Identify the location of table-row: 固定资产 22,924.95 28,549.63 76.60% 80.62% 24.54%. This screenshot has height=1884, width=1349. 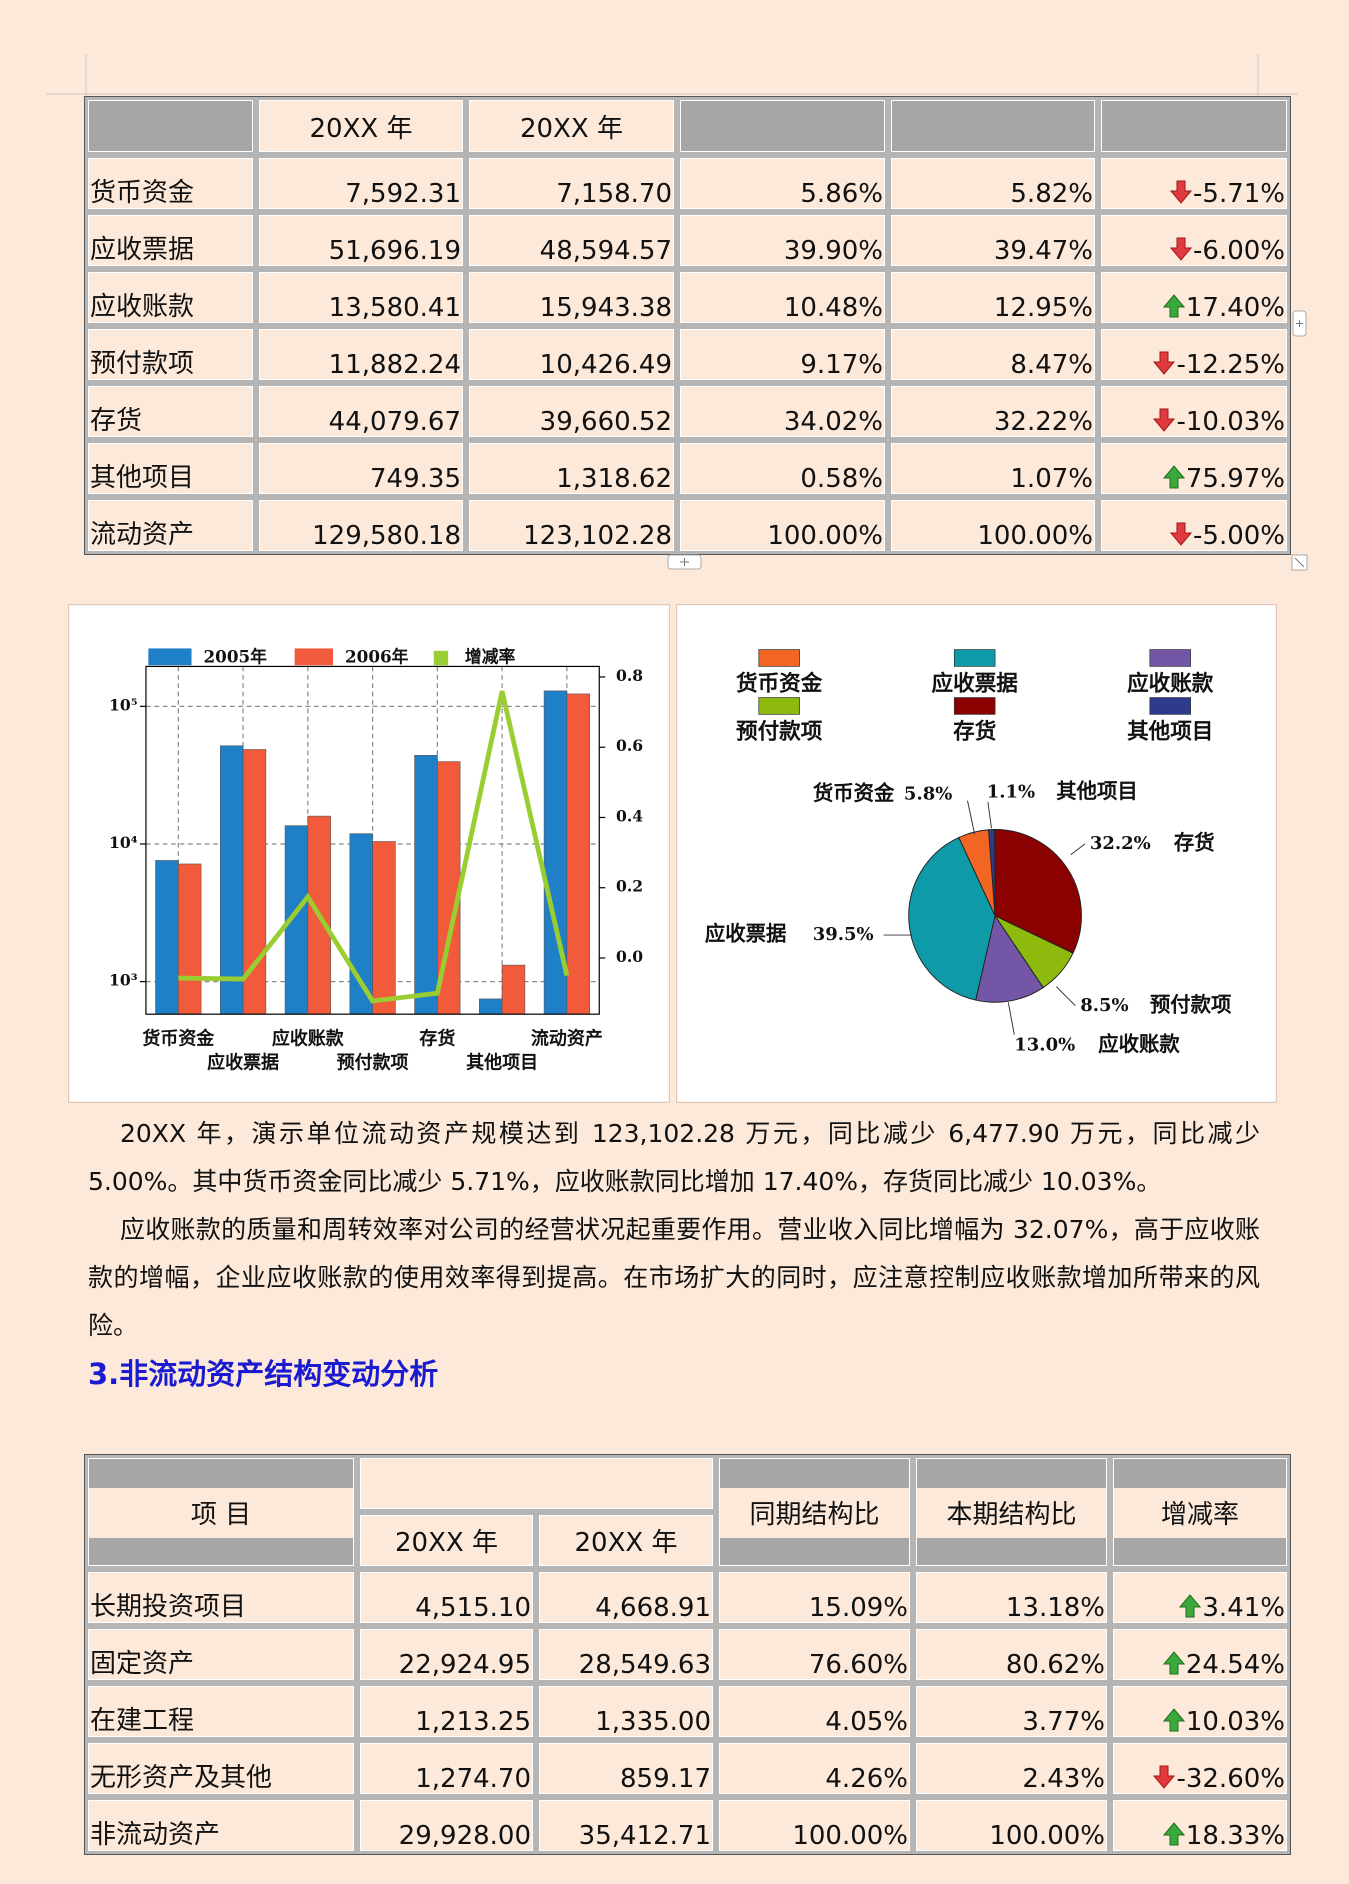
(687, 1654).